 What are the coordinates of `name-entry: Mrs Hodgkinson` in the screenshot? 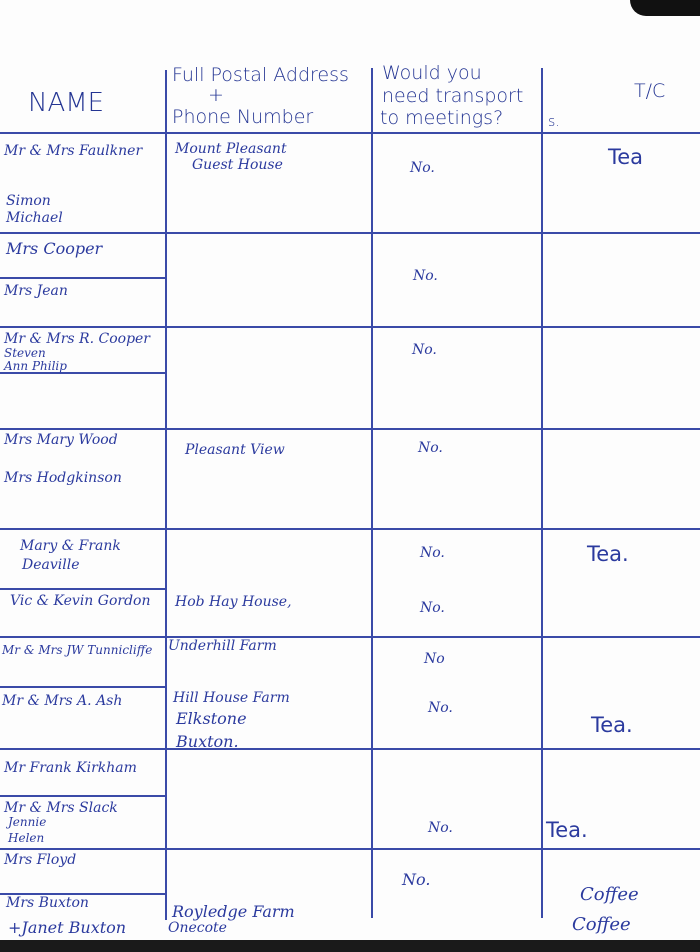 It's located at (63, 478).